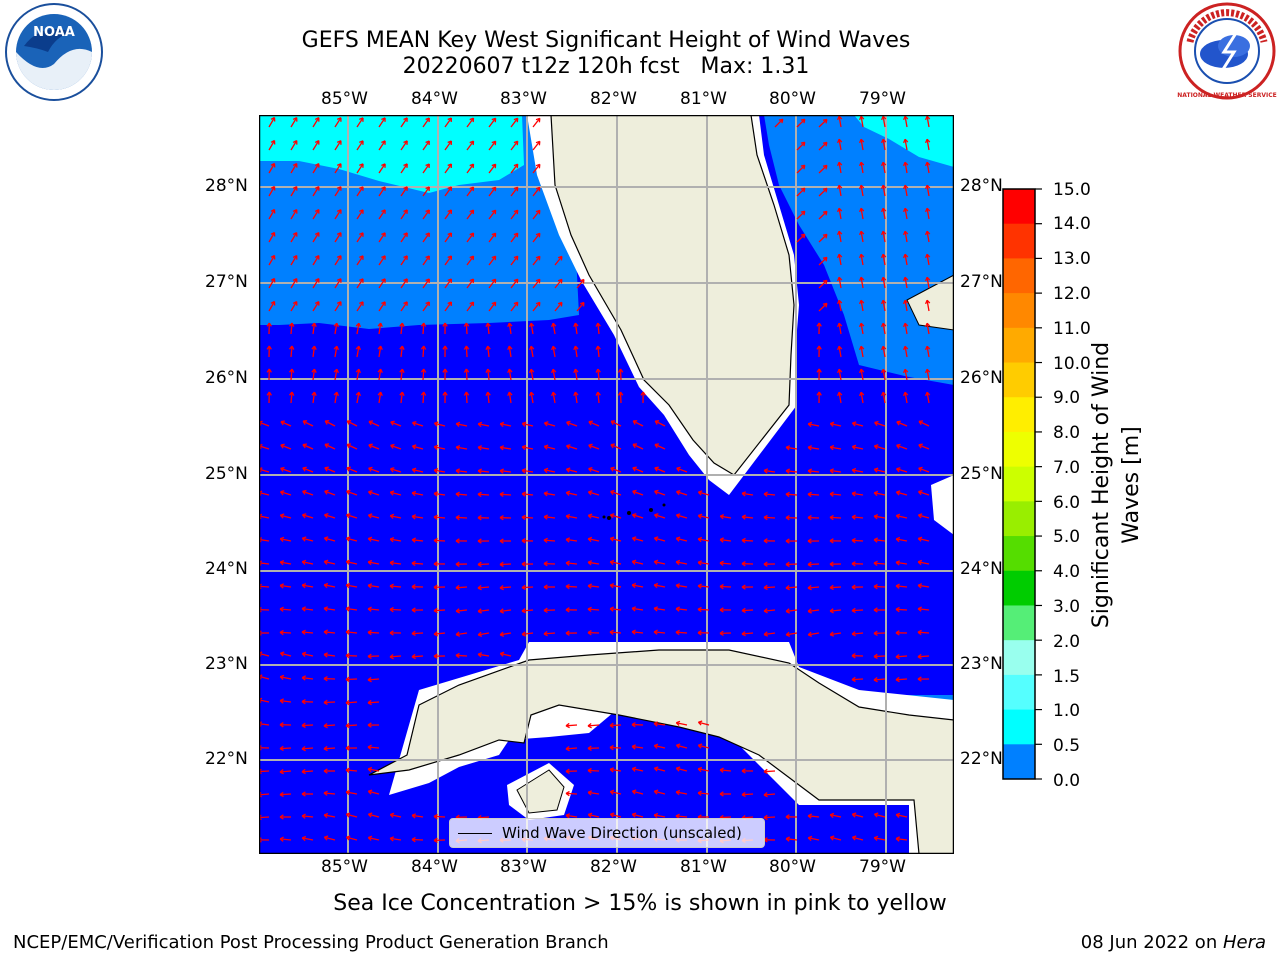  What do you see at coordinates (606, 66) in the screenshot?
I see `title-line-2: 20220607 t12z 120h fcst Max: 1.31` at bounding box center [606, 66].